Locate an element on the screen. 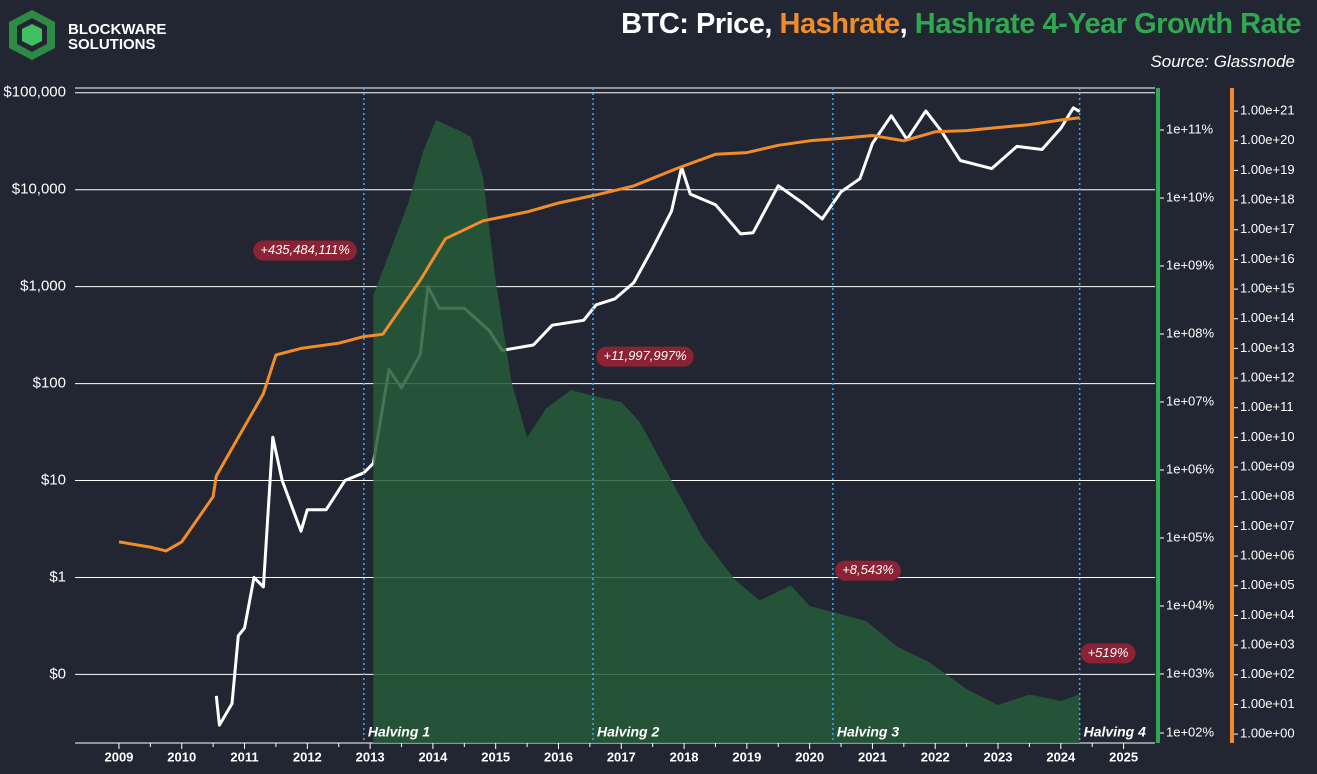 This screenshot has width=1317, height=774. y3-tick-label: 1.00e+17 is located at coordinates (1267, 228).